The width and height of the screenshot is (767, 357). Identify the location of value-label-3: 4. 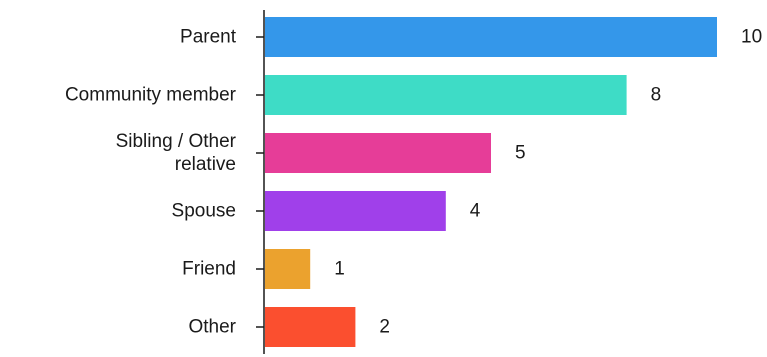
(475, 211).